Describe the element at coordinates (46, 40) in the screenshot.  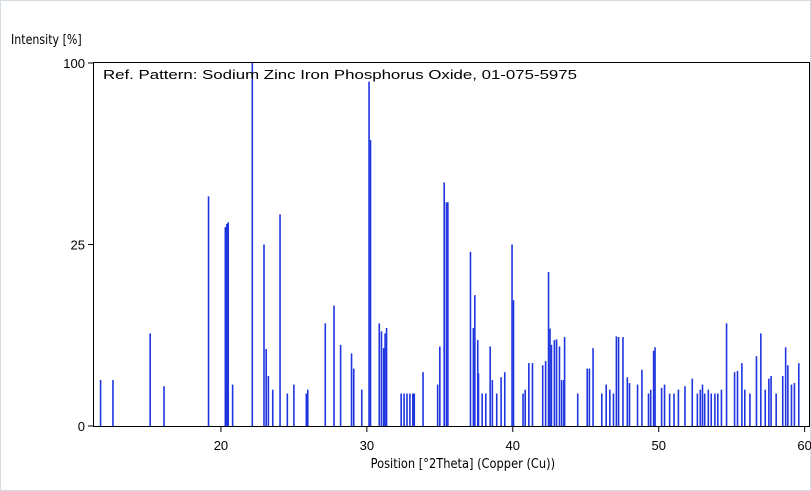
I see `y-axis-title: Intensity [%]` at that location.